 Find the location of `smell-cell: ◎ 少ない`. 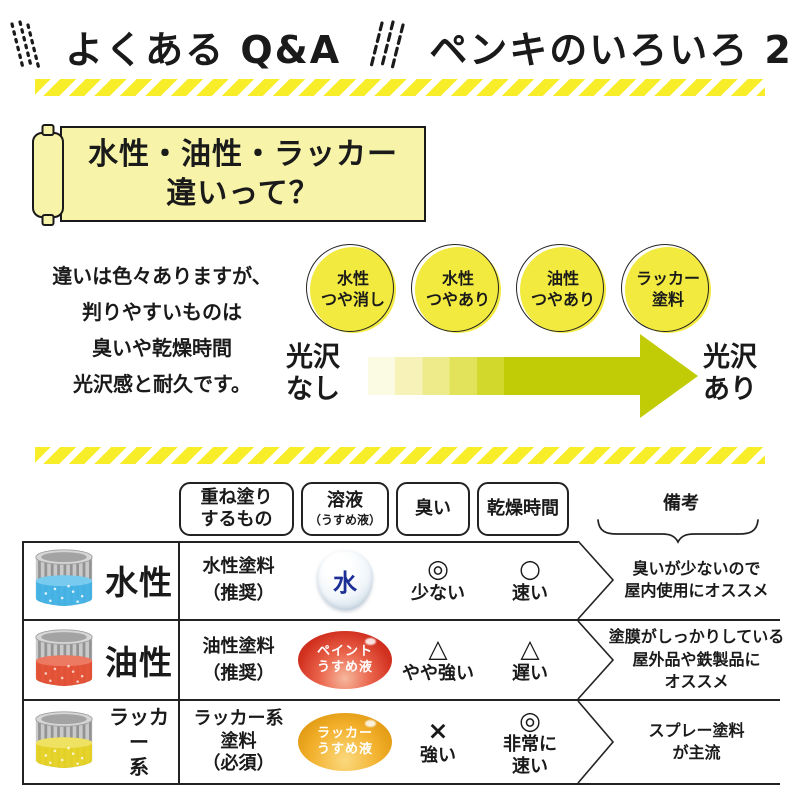

smell-cell: ◎ 少ない is located at coordinates (438, 580).